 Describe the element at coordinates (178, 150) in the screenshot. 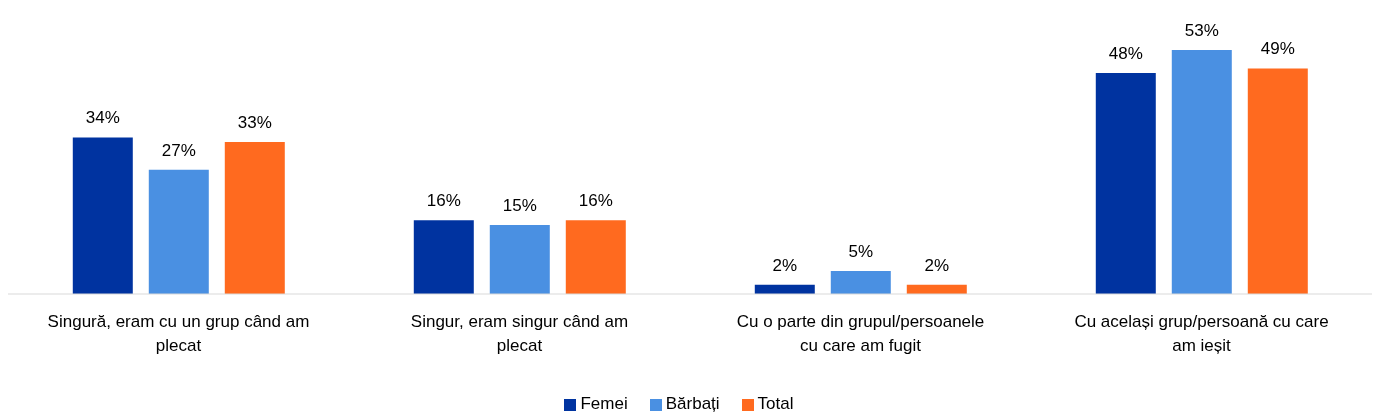

I see `data-label: 27%` at that location.